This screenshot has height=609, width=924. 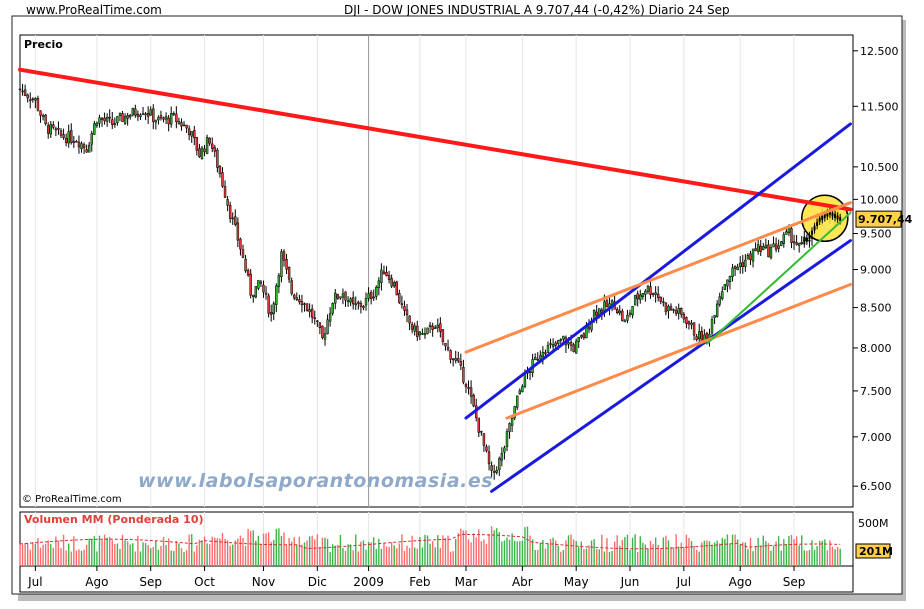 I want to click on x-tick-label: Nov, so click(x=263, y=582).